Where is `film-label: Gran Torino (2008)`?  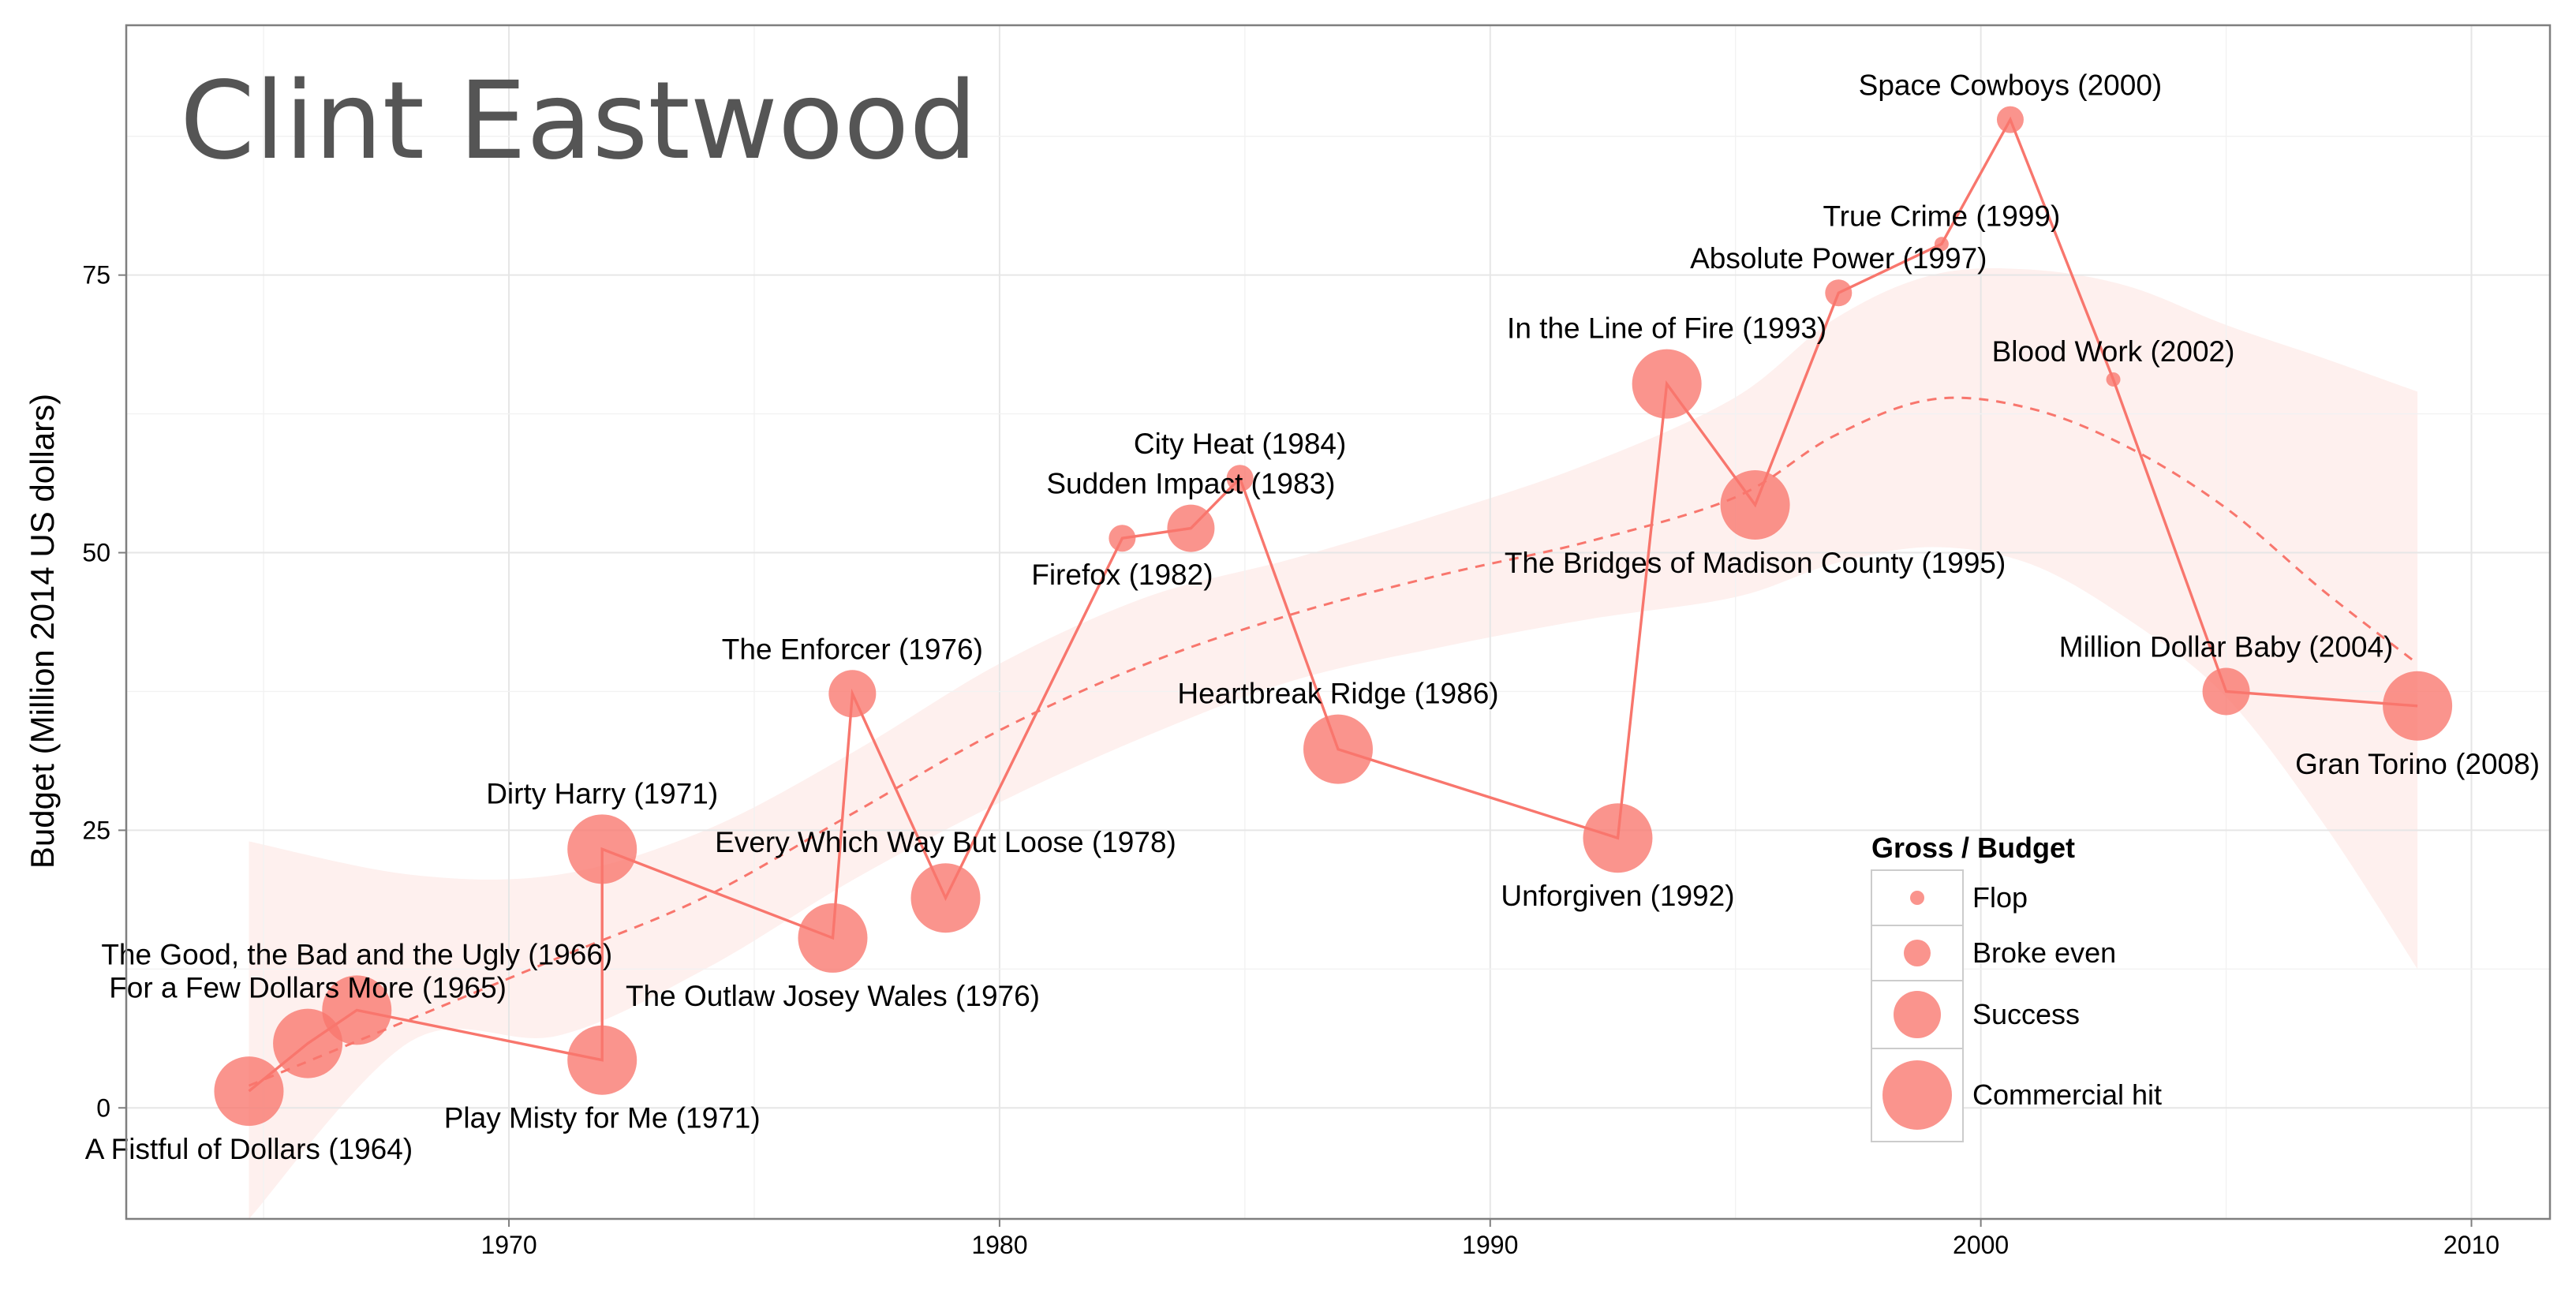
film-label: Gran Torino (2008) is located at coordinates (2417, 764).